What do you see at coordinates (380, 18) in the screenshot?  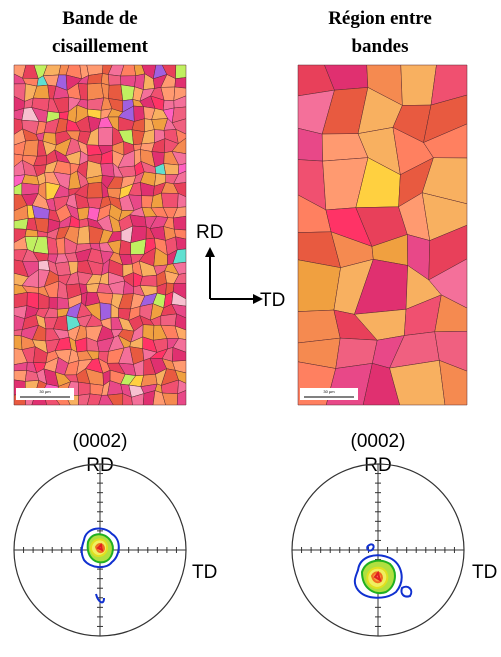 I see `title: Région entre` at bounding box center [380, 18].